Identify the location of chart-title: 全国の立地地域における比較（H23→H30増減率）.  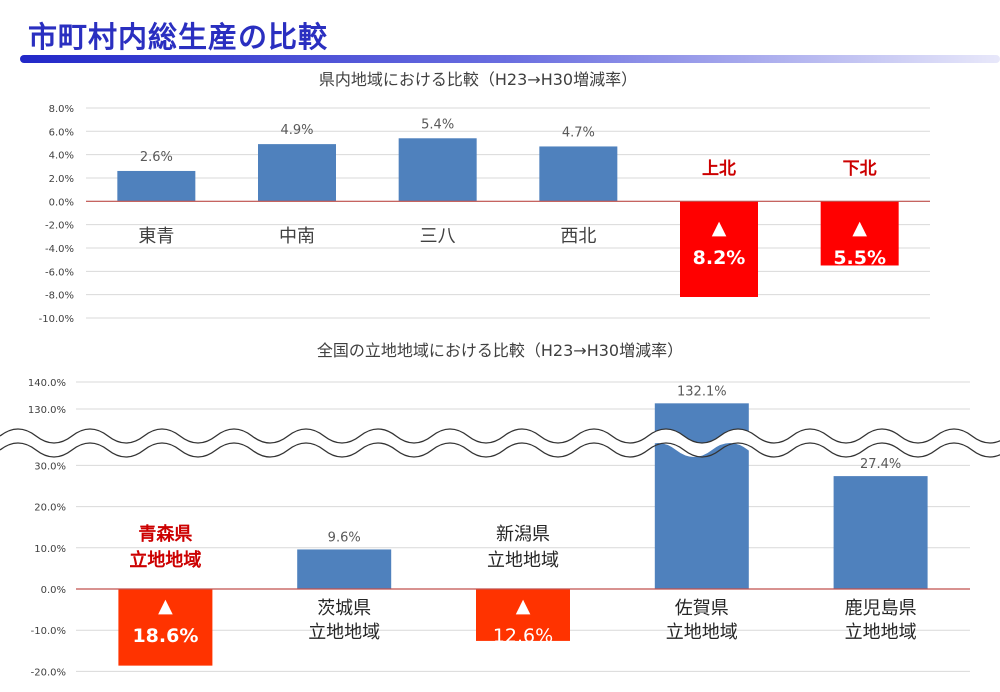
(500, 350).